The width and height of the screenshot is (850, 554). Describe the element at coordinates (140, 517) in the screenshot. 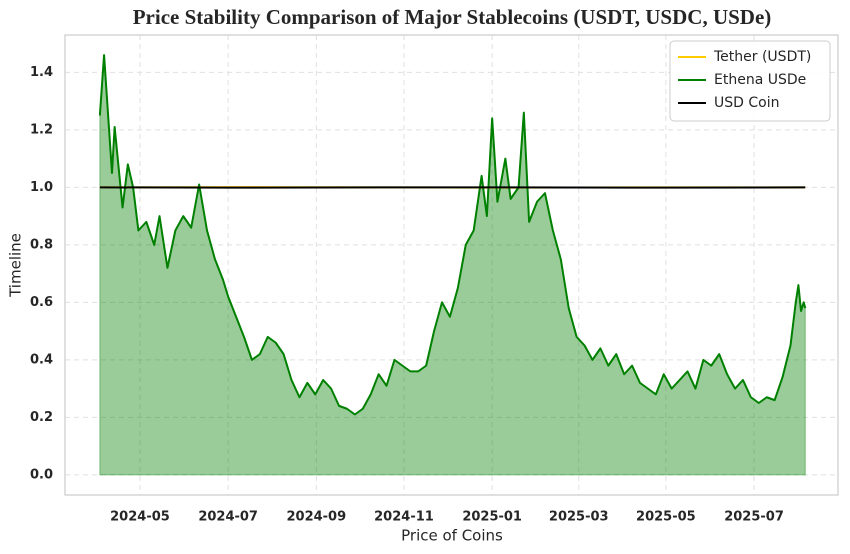

I see `x-tick-label: 2024-05` at that location.